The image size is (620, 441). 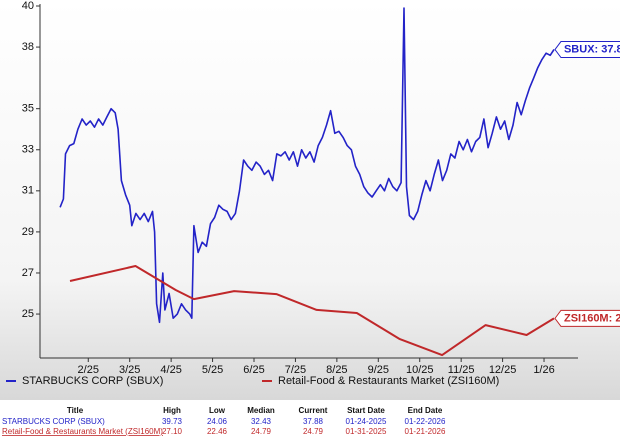 What do you see at coordinates (378, 370) in the screenshot?
I see `x-tick-label: 9/25` at bounding box center [378, 370].